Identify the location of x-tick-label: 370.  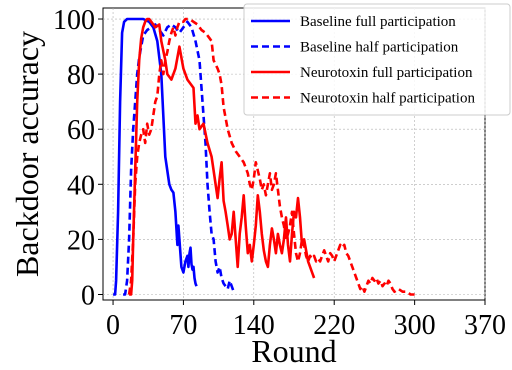
(485, 325).